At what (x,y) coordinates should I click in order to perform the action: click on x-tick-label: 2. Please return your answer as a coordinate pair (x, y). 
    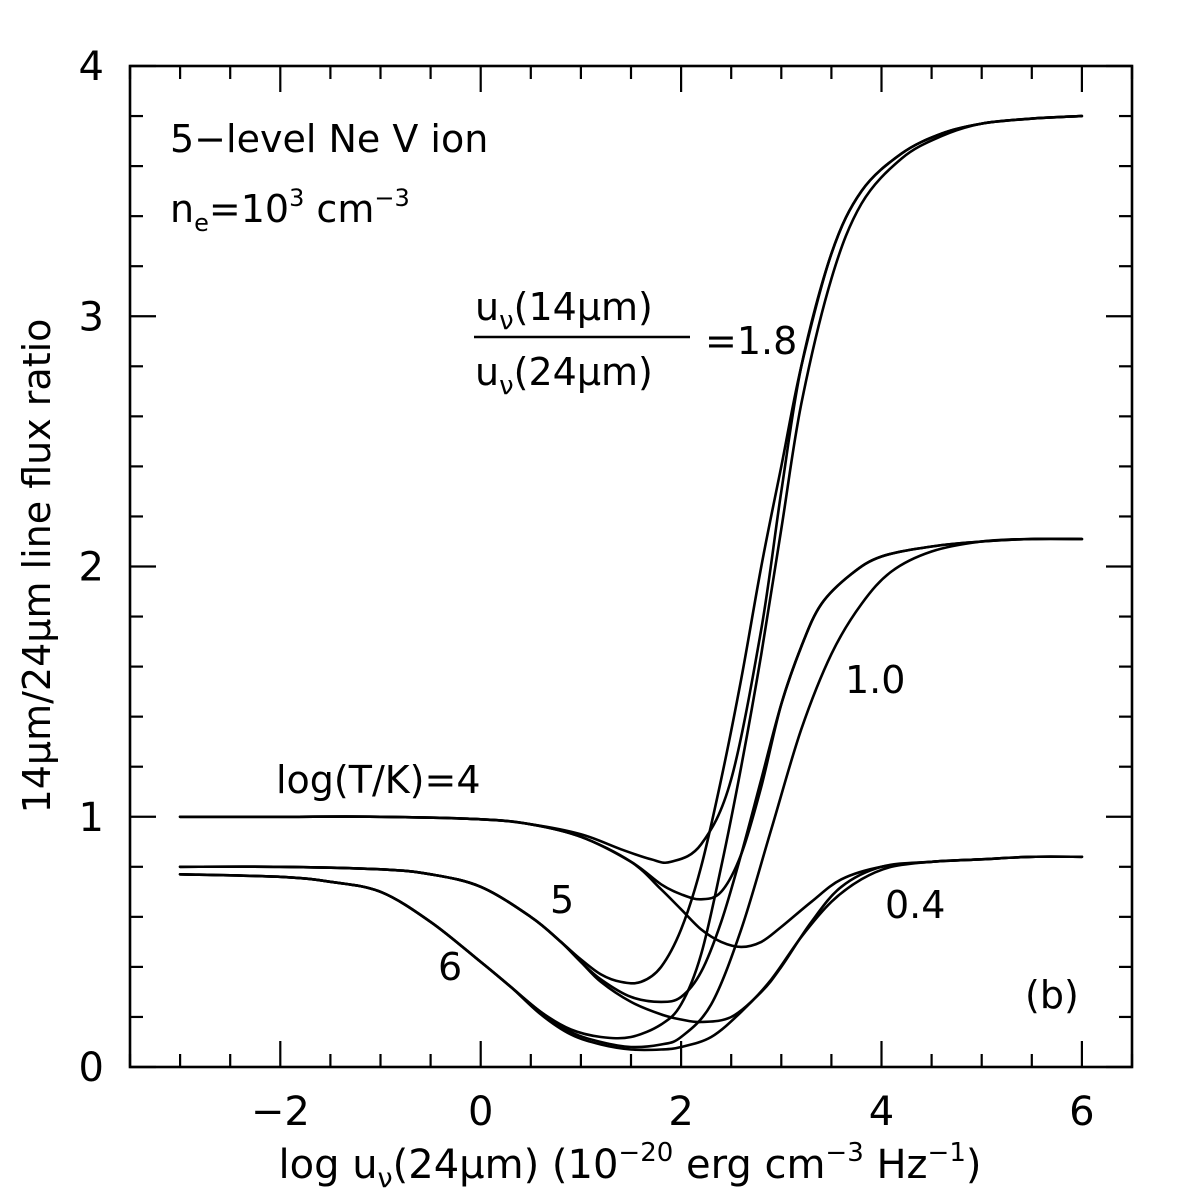
    Looking at the image, I should click on (680, 1112).